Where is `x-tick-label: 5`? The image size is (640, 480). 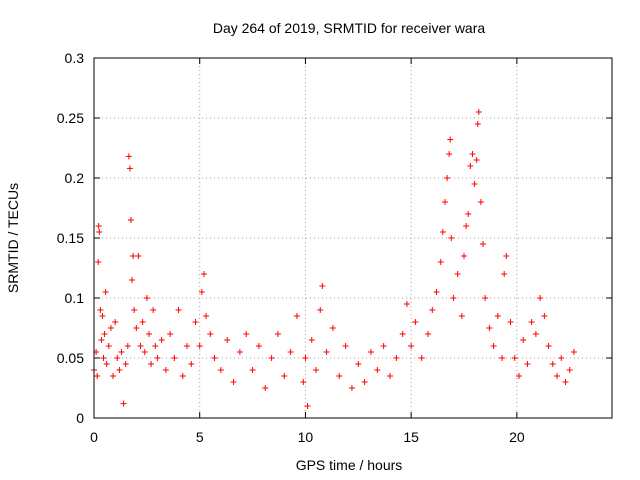
x-tick-label: 5 is located at coordinates (200, 437).